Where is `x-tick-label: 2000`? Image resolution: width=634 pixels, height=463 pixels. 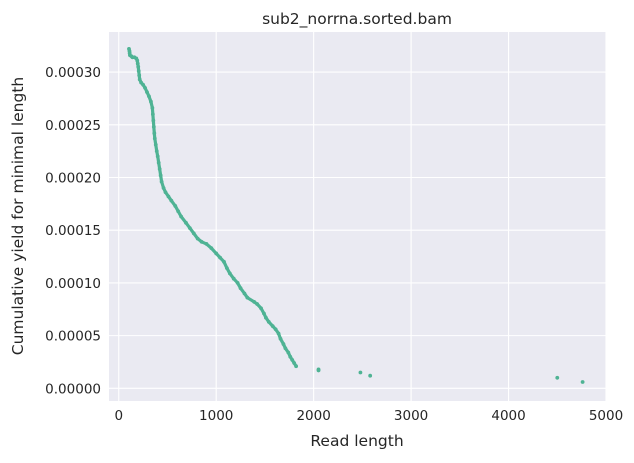
x-tick-label: 2000 is located at coordinates (313, 416).